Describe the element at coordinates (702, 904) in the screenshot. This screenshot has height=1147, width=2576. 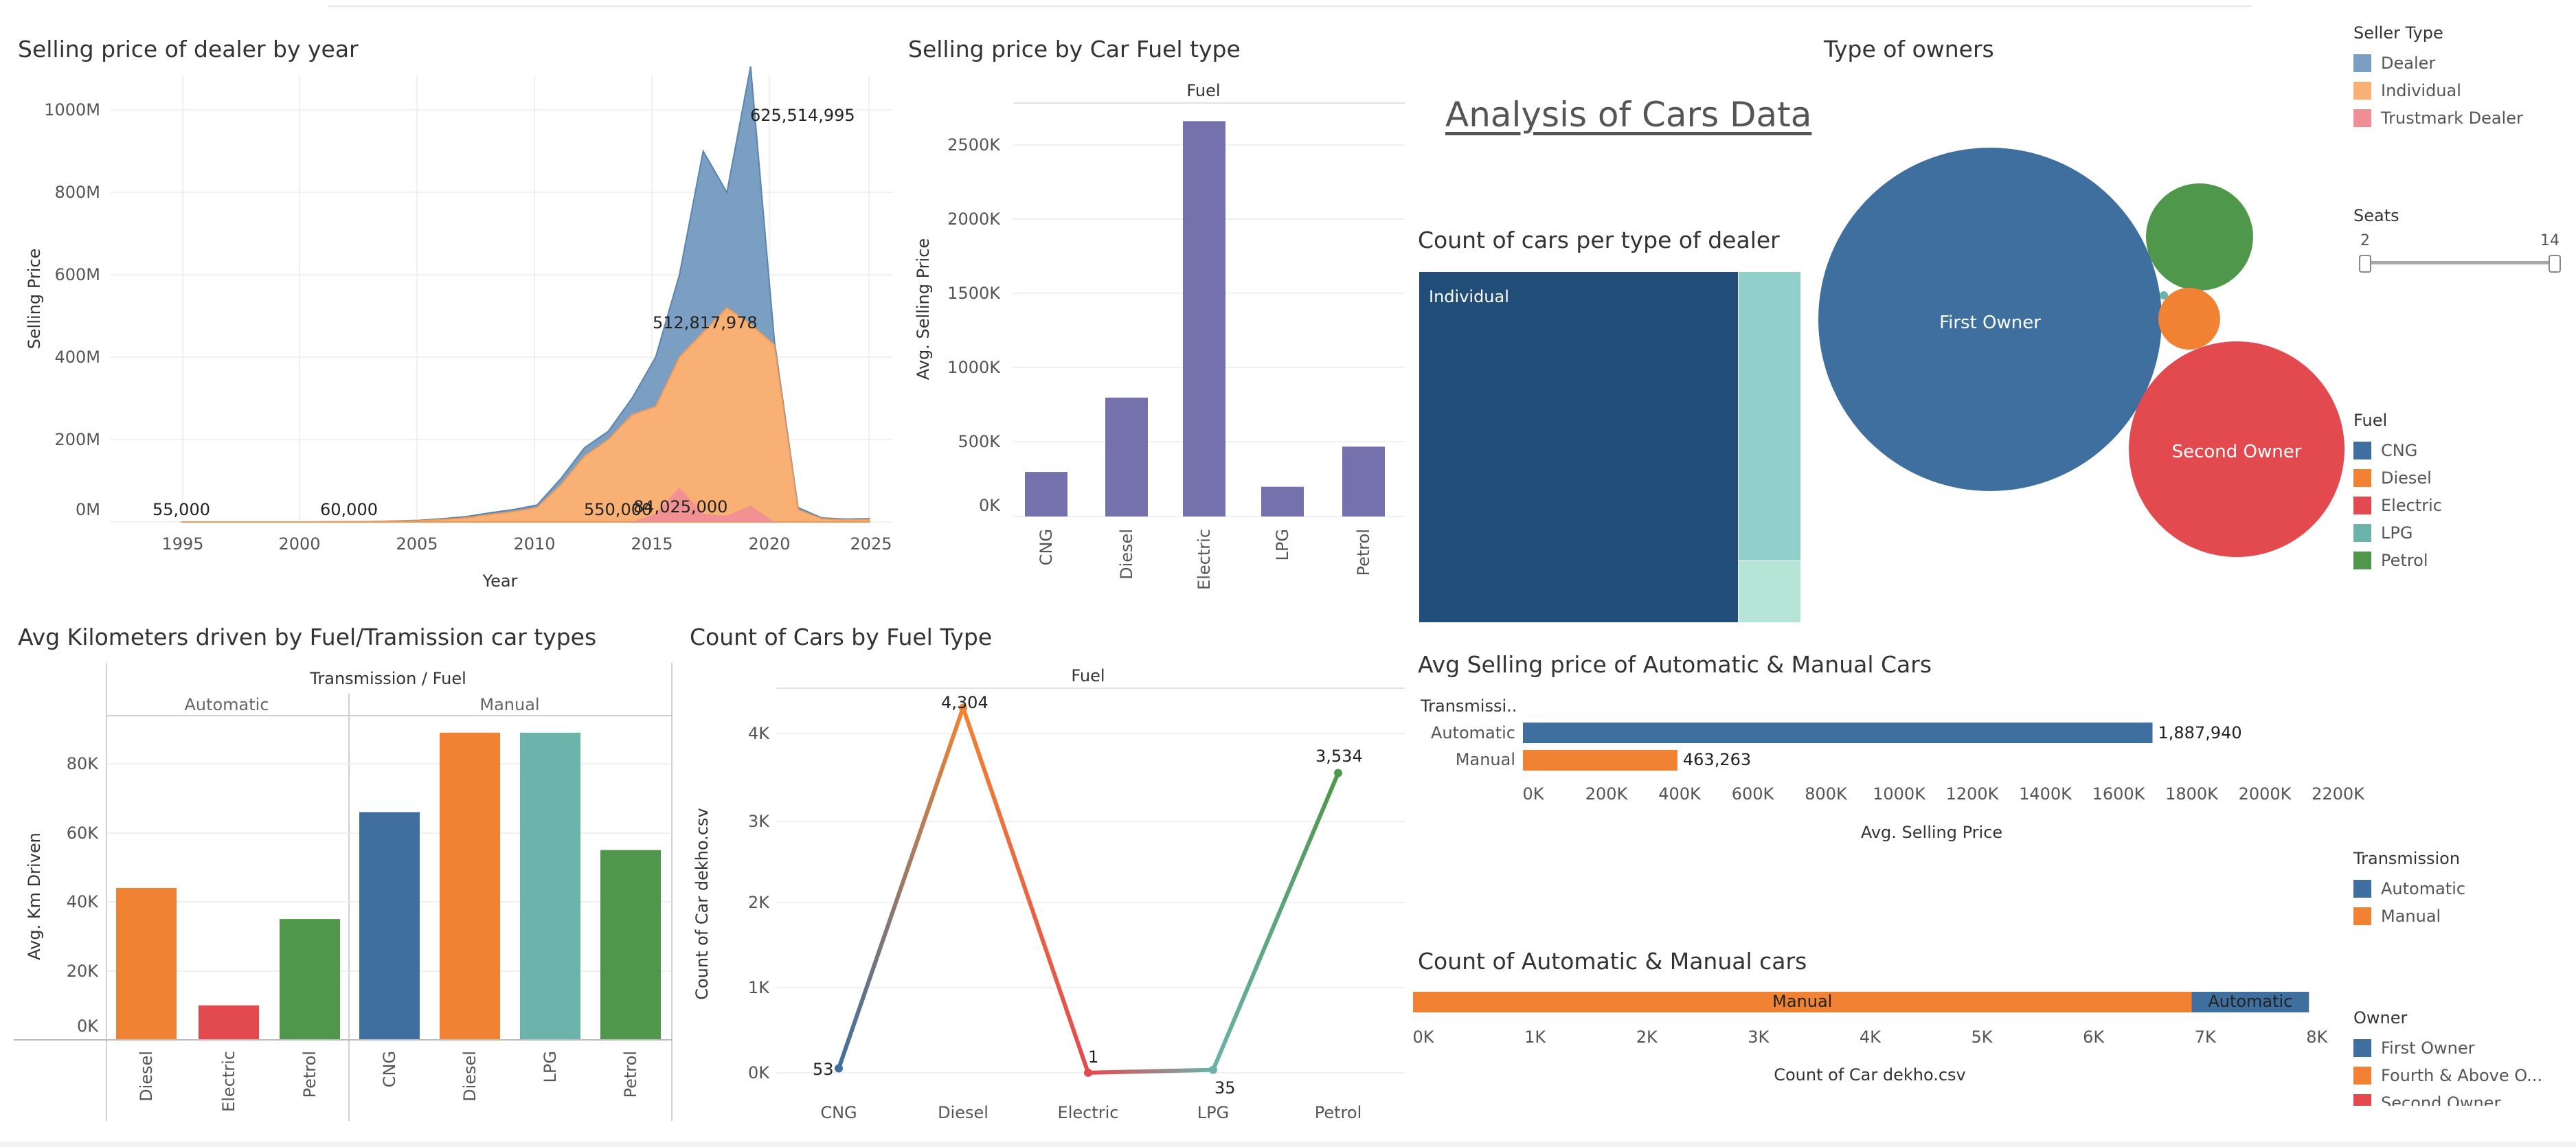
I see `count-ylabel: Count of Car dekho.csv` at that location.